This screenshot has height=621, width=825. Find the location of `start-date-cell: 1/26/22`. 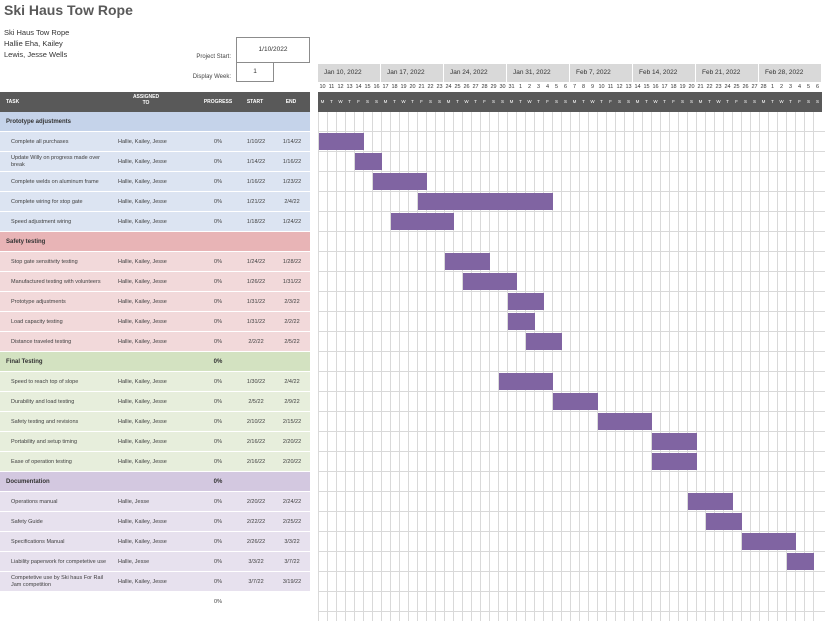

start-date-cell: 1/26/22 is located at coordinates (256, 282).